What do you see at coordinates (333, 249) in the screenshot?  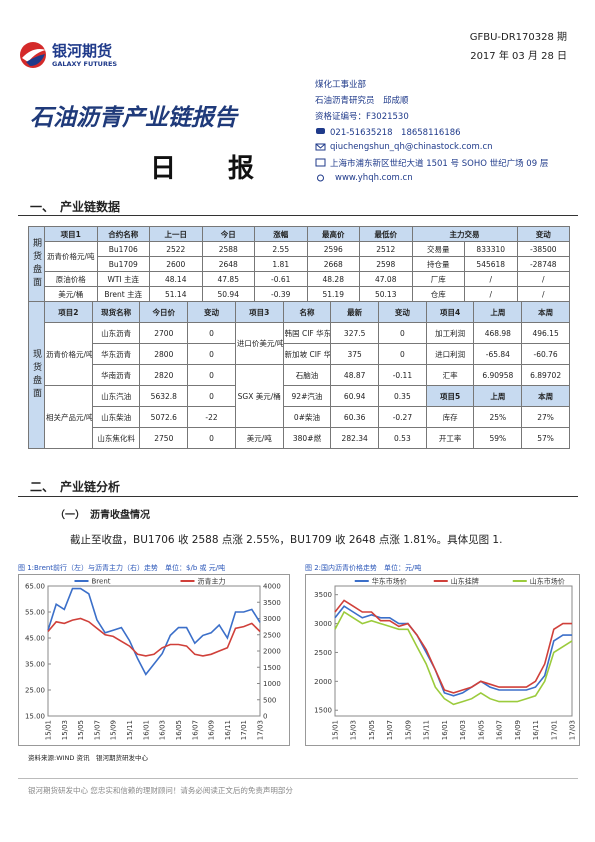 I see `table-cell: 2596` at bounding box center [333, 249].